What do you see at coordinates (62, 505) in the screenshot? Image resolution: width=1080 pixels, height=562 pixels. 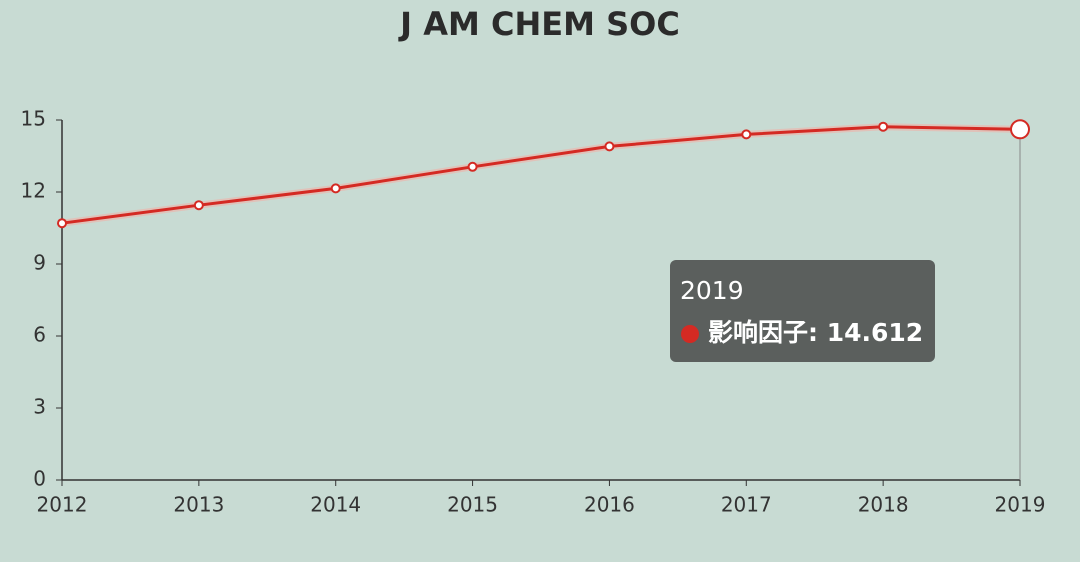 I see `x-tick-label: 2012` at bounding box center [62, 505].